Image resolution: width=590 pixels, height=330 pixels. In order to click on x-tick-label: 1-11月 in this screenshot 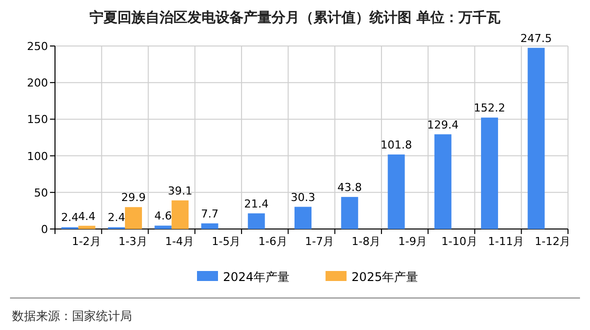, I will do `click(506, 241)`.